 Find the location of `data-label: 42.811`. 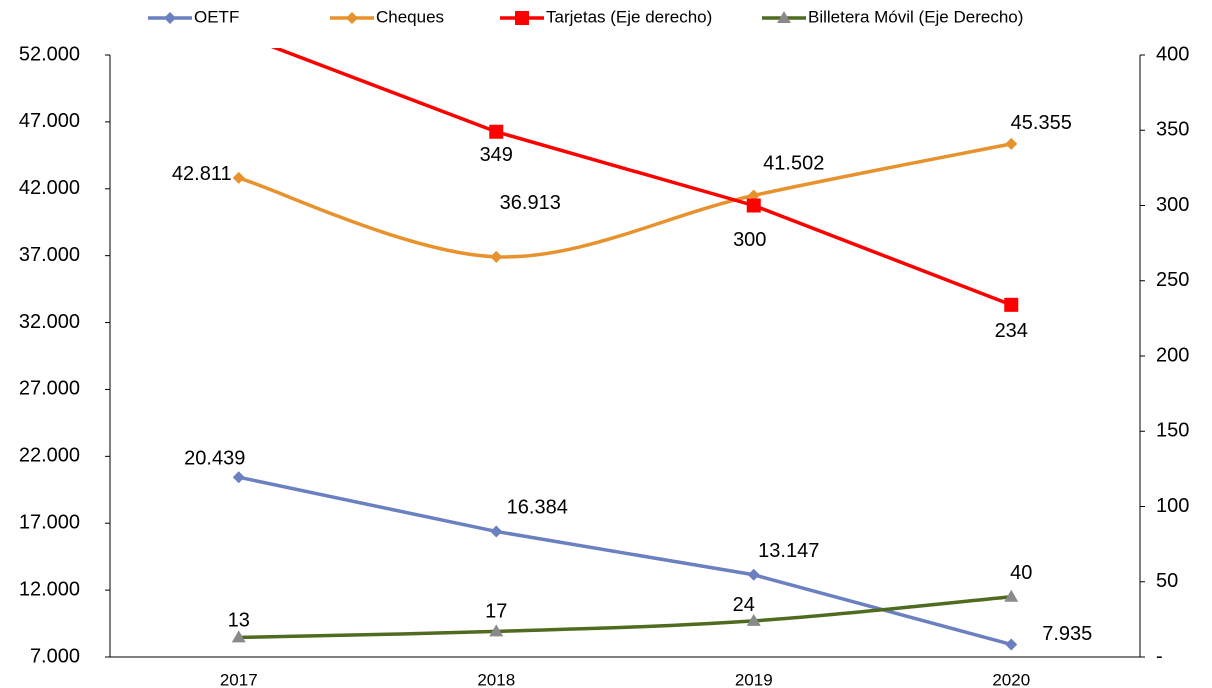

data-label: 42.811 is located at coordinates (202, 174).